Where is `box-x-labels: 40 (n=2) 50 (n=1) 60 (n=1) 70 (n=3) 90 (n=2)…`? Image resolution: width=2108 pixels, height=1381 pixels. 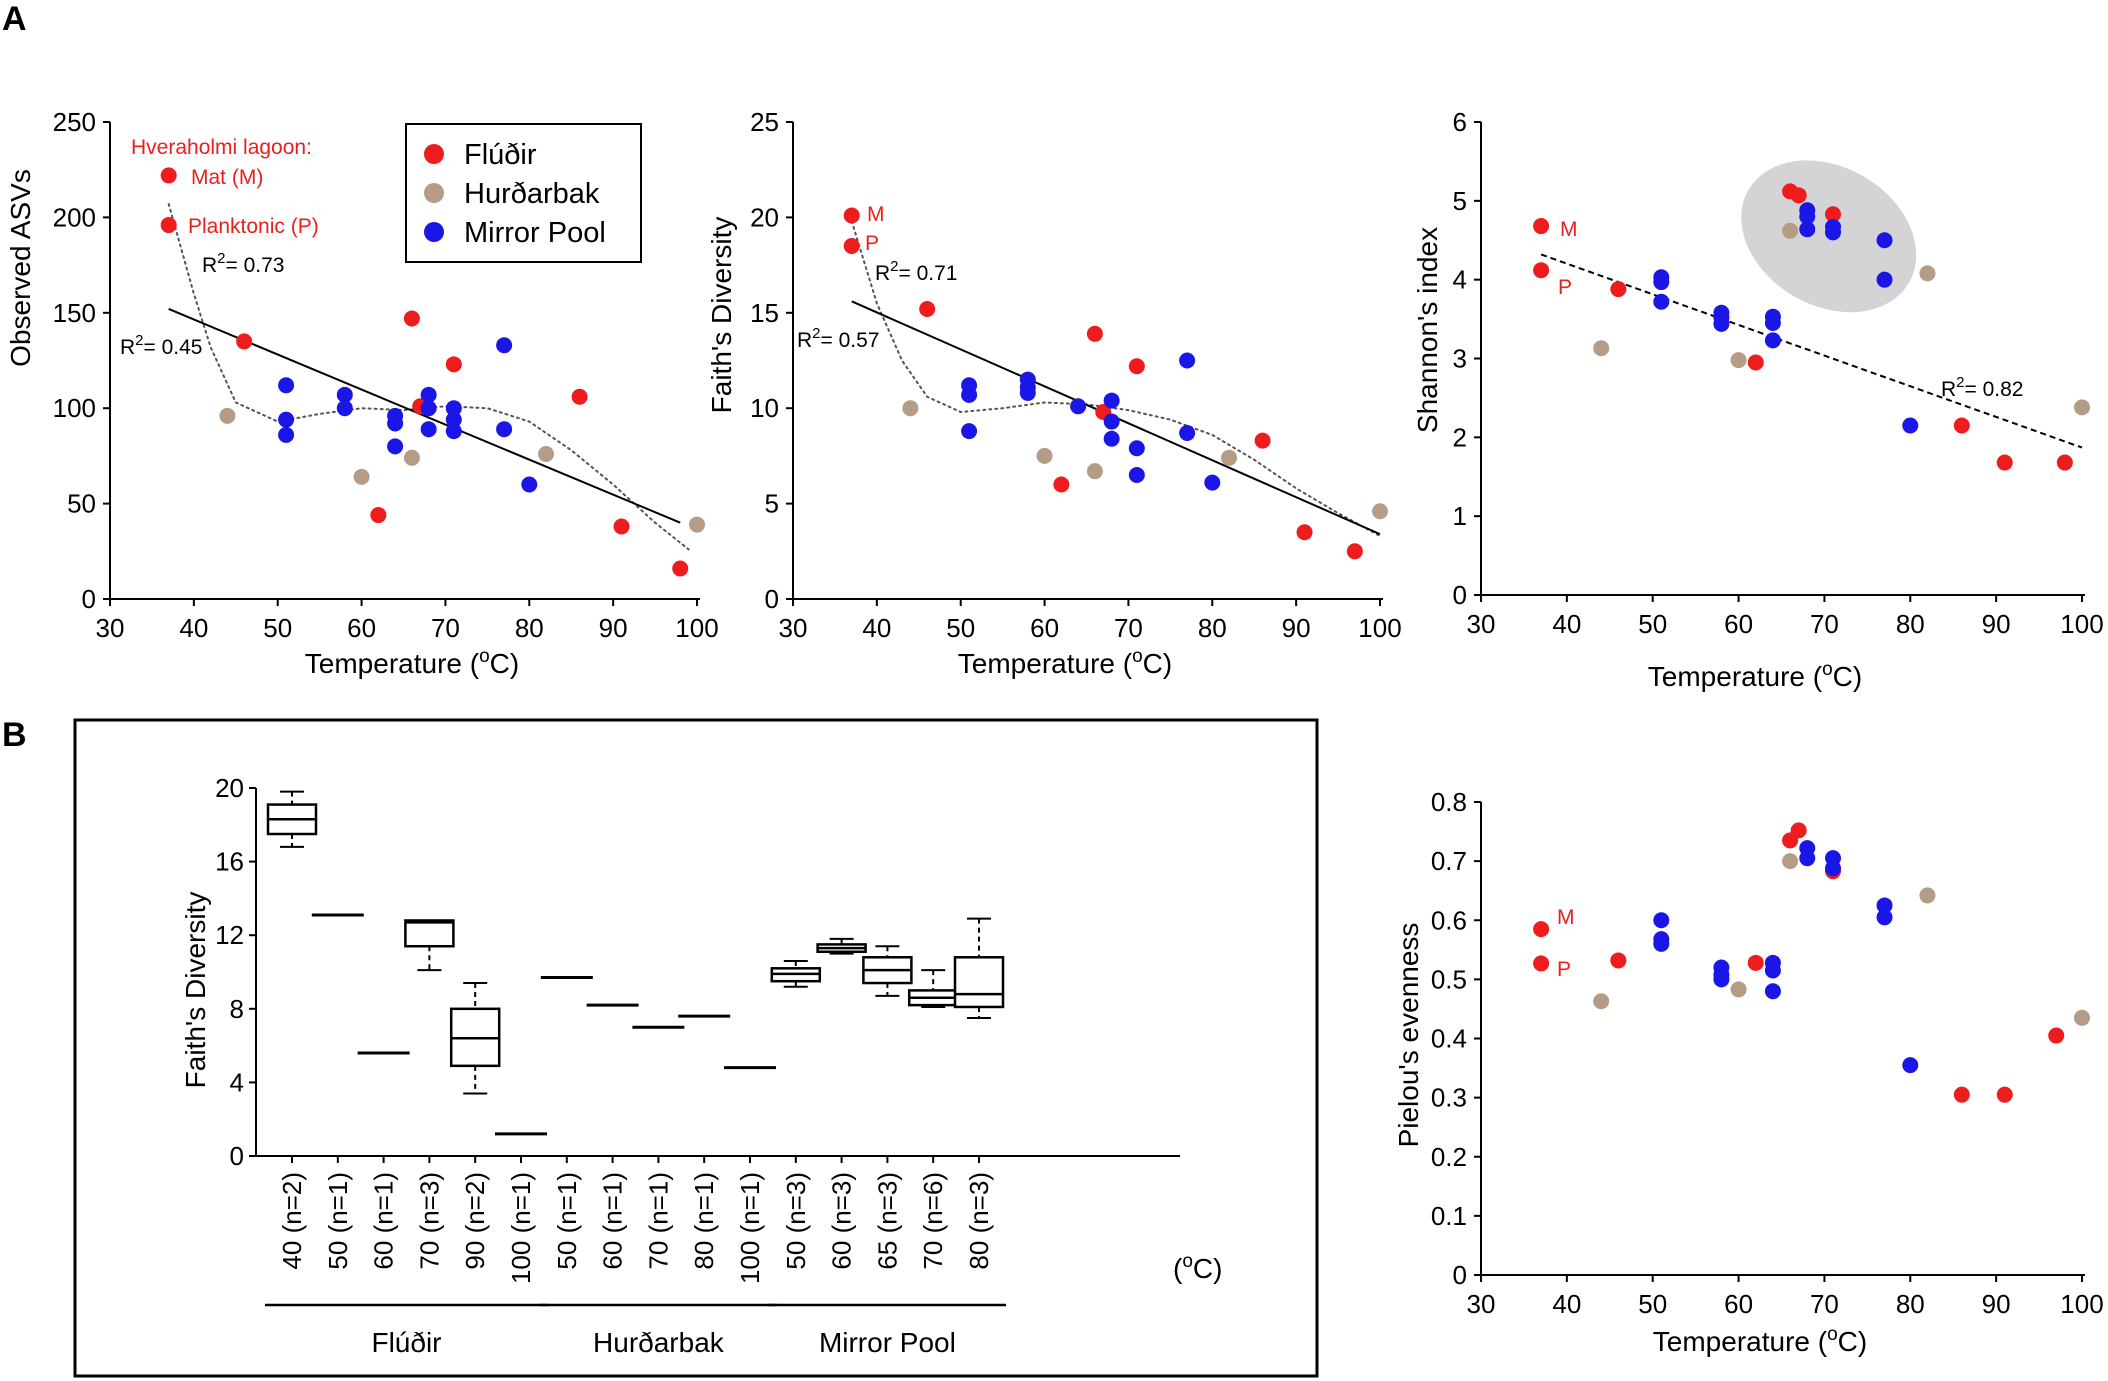 box-x-labels: 40 (n=2) 50 (n=1) 60 (n=1) 70 (n=3) 90 (n=2)… is located at coordinates (635, 1228).